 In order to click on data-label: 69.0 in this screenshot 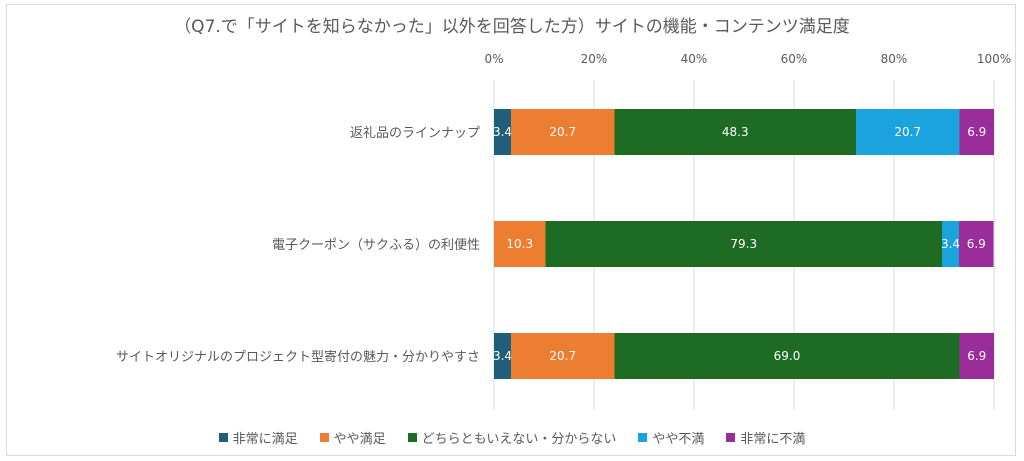, I will do `click(787, 356)`.